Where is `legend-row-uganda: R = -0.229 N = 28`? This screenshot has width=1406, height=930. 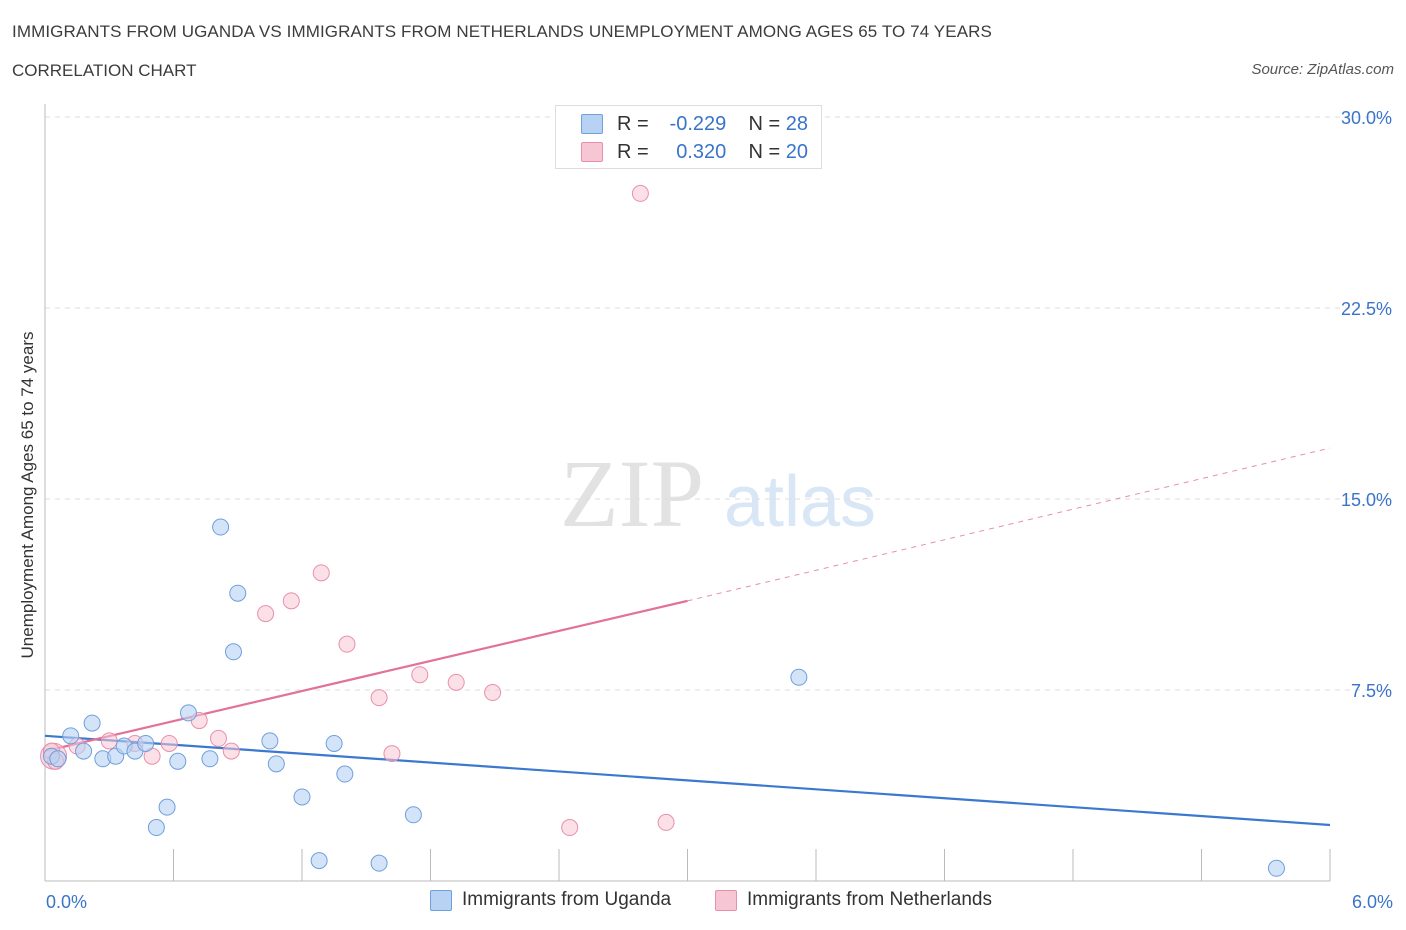
legend-row-uganda: R = -0.229 N = 28 is located at coordinates (682, 124).